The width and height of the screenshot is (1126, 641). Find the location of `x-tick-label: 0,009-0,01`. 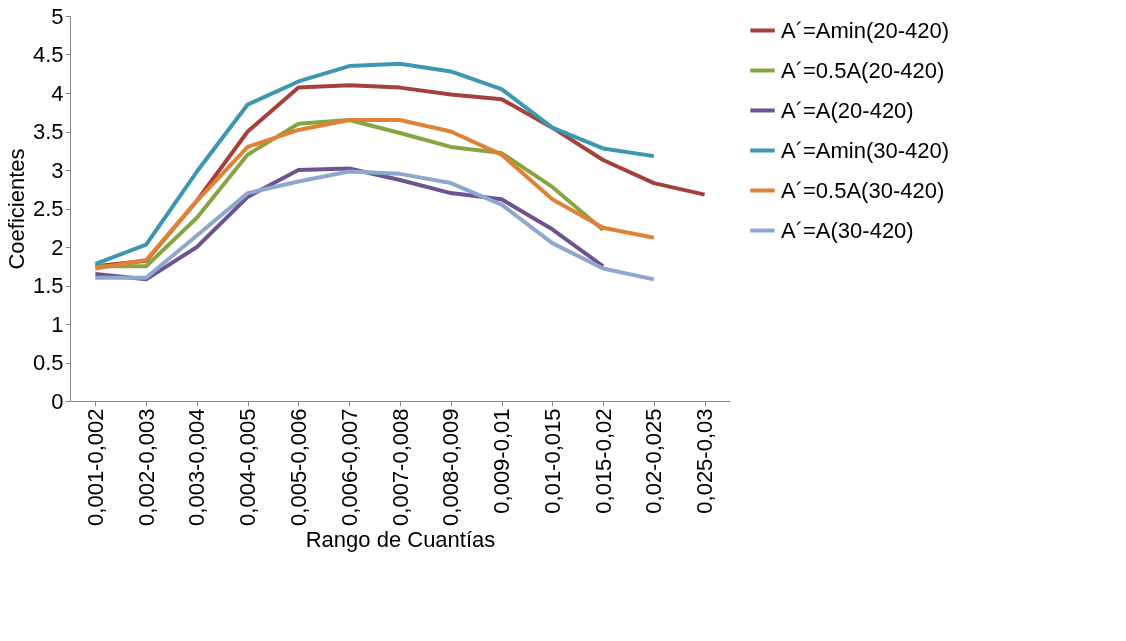

x-tick-label: 0,009-0,01 is located at coordinates (502, 461).